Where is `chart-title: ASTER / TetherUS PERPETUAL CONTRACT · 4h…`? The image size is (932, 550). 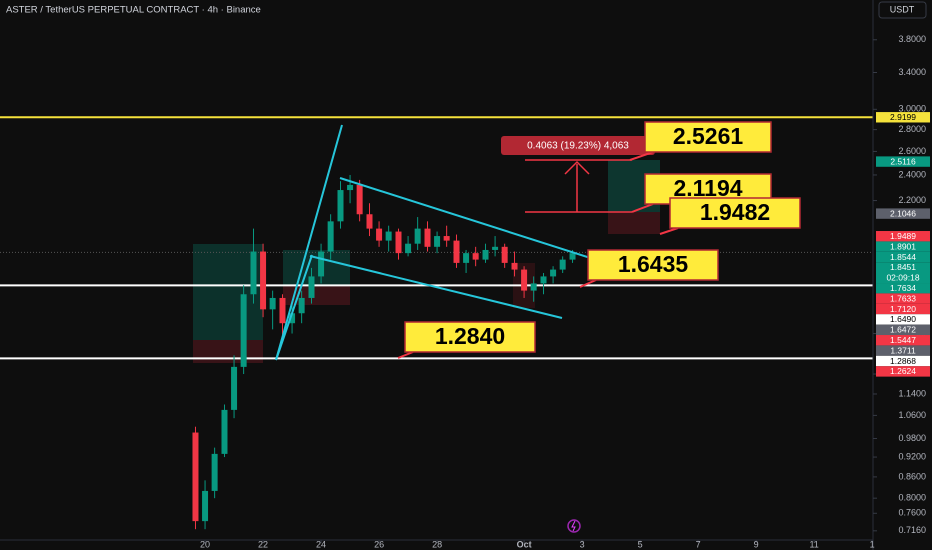
chart-title: ASTER / TetherUS PERPETUAL CONTRACT · 4h… is located at coordinates (133, 10).